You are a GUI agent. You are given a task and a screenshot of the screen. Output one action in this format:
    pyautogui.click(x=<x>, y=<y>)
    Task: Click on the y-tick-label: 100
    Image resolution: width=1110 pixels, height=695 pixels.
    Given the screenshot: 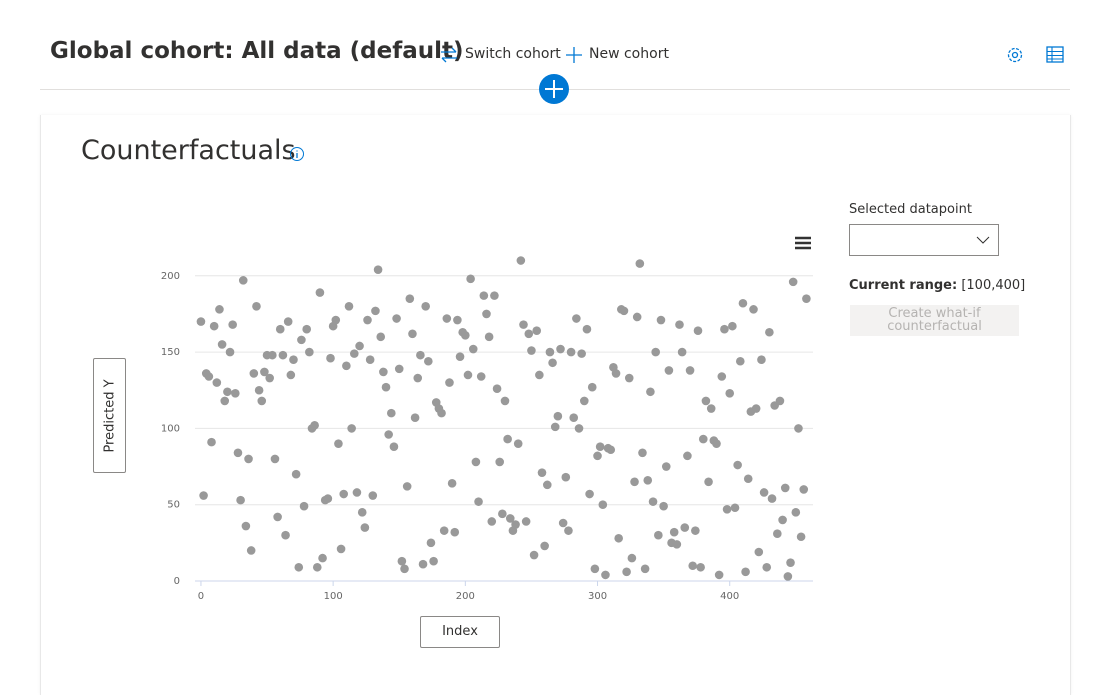 What is the action you would take?
    pyautogui.click(x=170, y=428)
    